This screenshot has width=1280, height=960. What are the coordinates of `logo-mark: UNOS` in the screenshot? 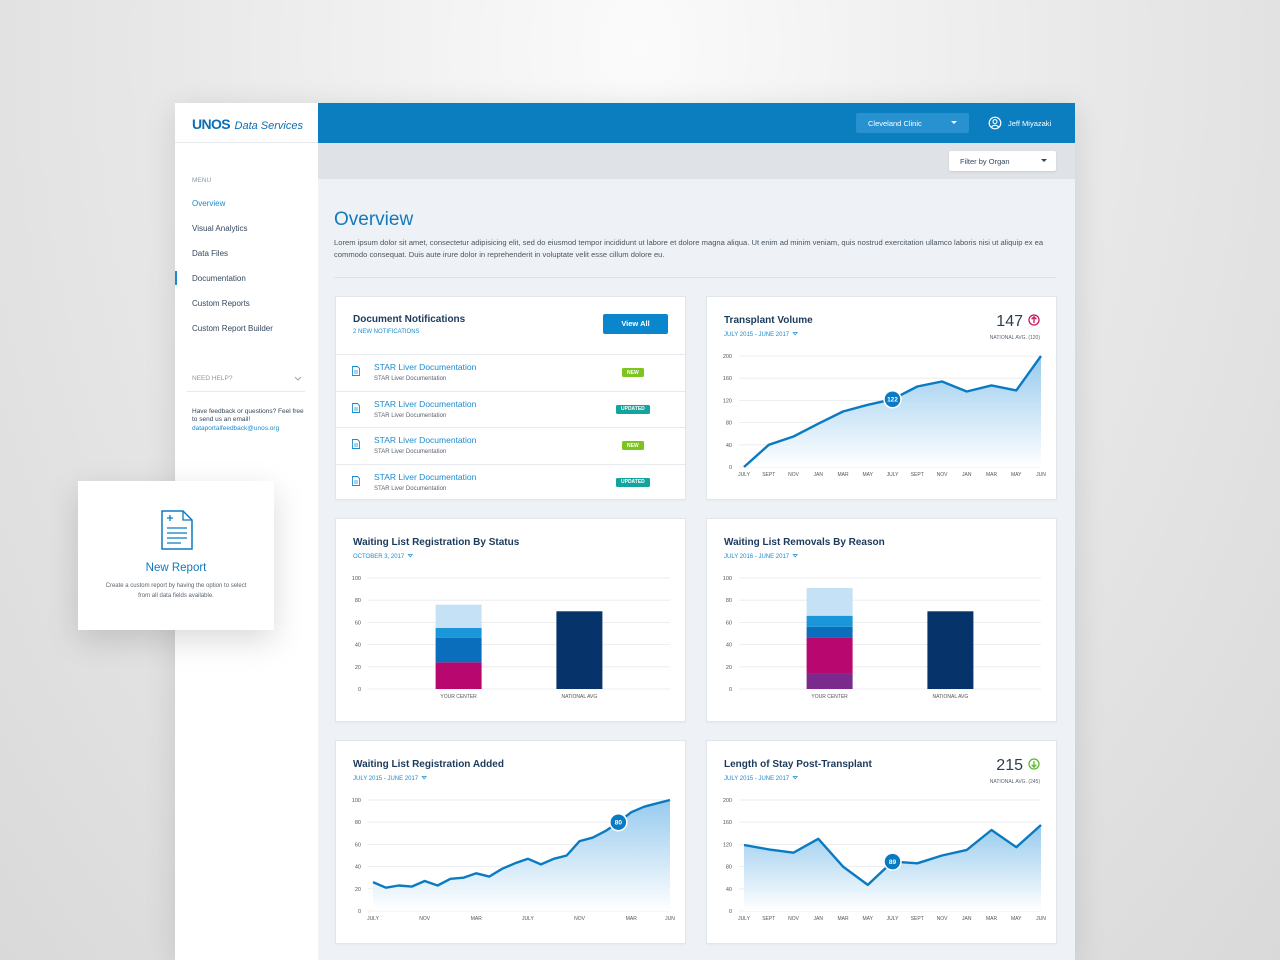 It's located at (211, 124).